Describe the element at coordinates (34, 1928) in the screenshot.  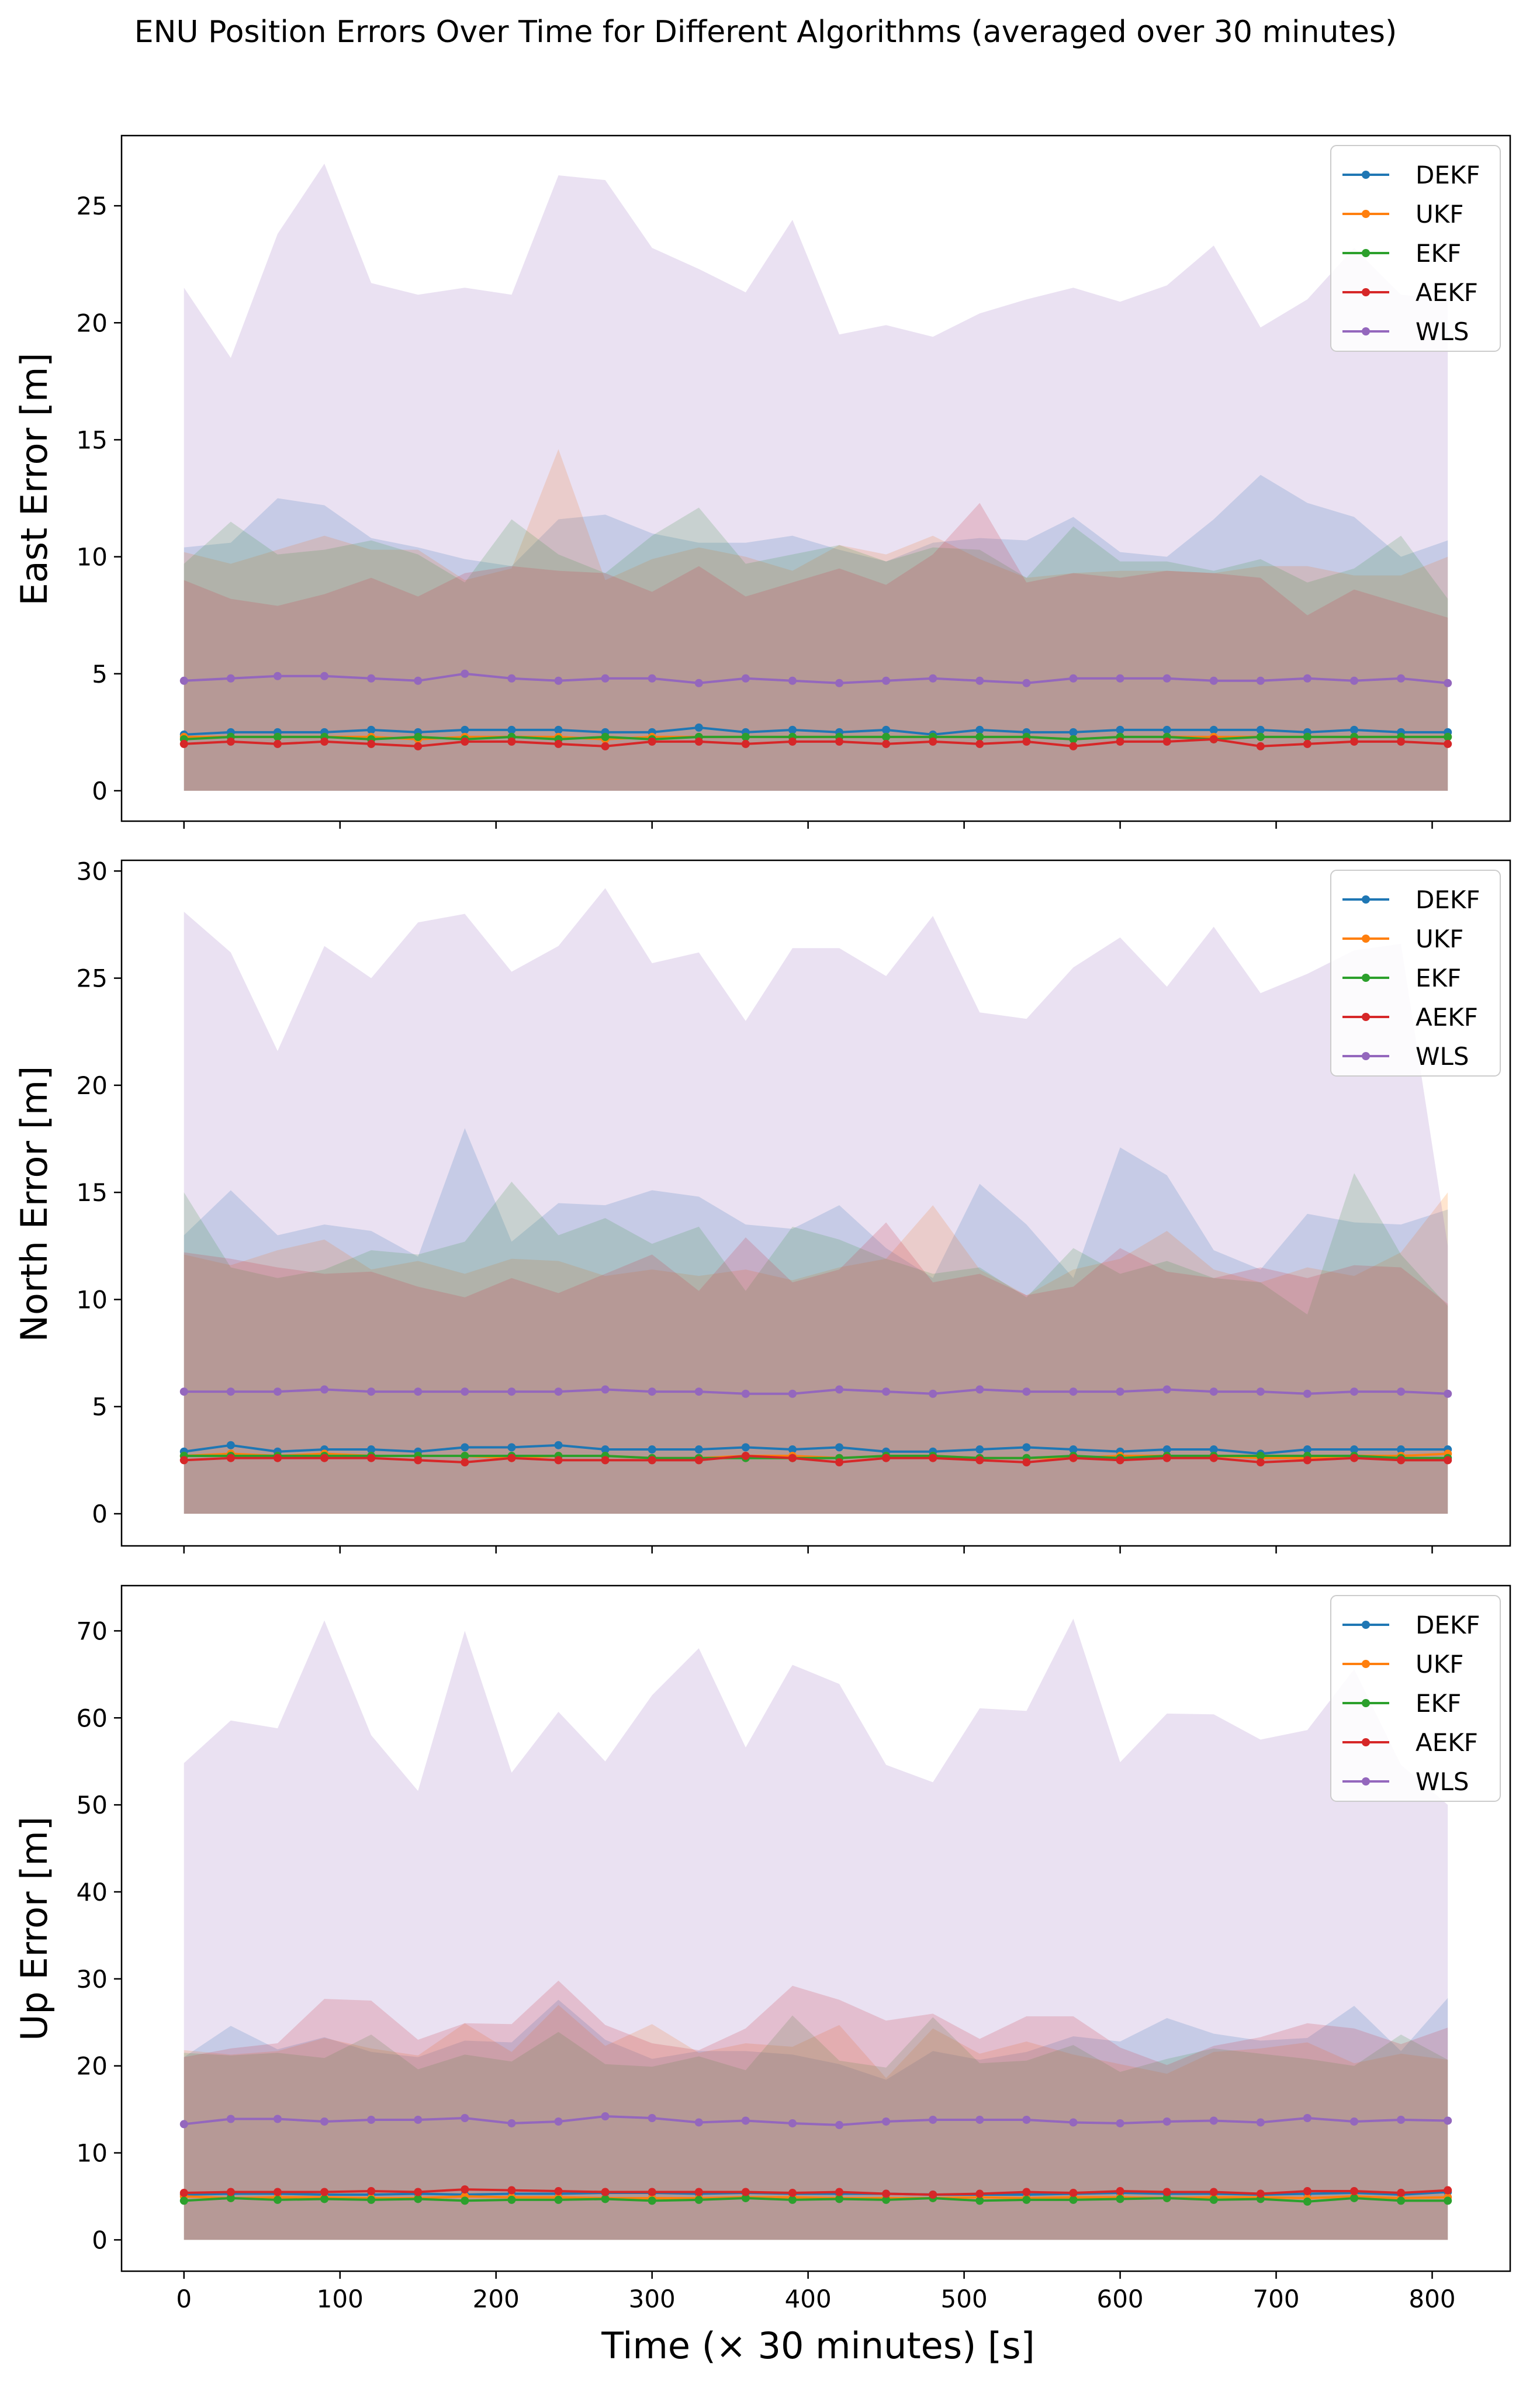
I see `up-ylabel: Up Error [m]` at that location.